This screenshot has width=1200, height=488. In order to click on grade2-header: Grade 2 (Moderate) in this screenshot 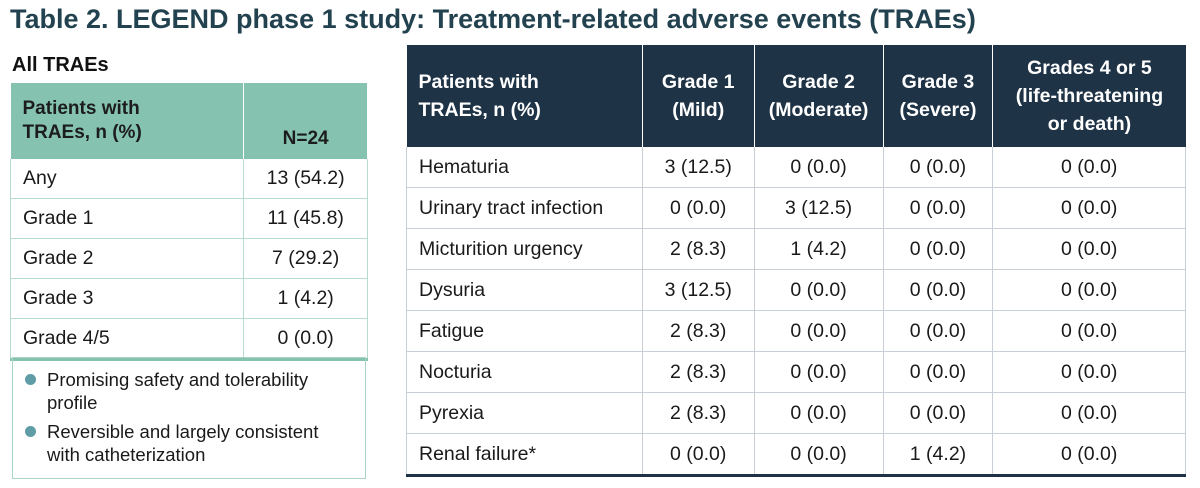, I will do `click(819, 96)`.